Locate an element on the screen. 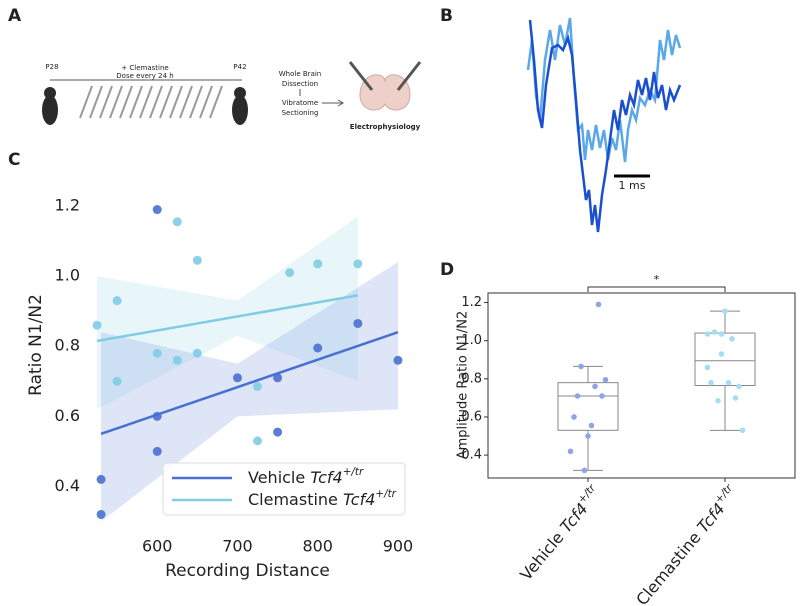 The width and height of the screenshot is (800, 606). significance-label: * is located at coordinates (657, 279).